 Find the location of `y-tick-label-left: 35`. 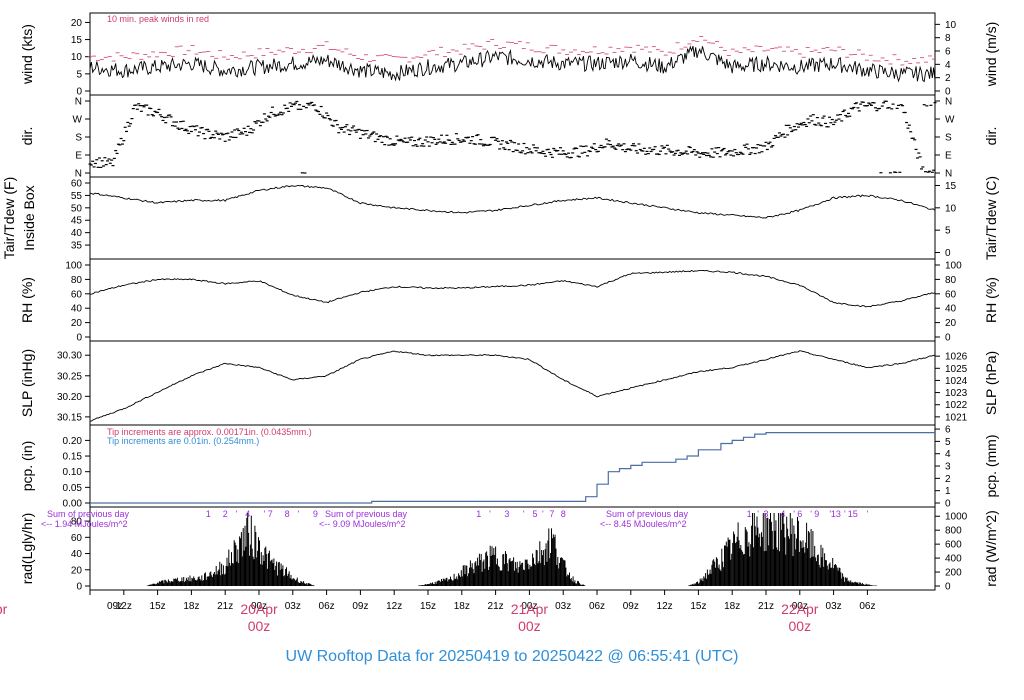

y-tick-label-left: 35 is located at coordinates (77, 246).